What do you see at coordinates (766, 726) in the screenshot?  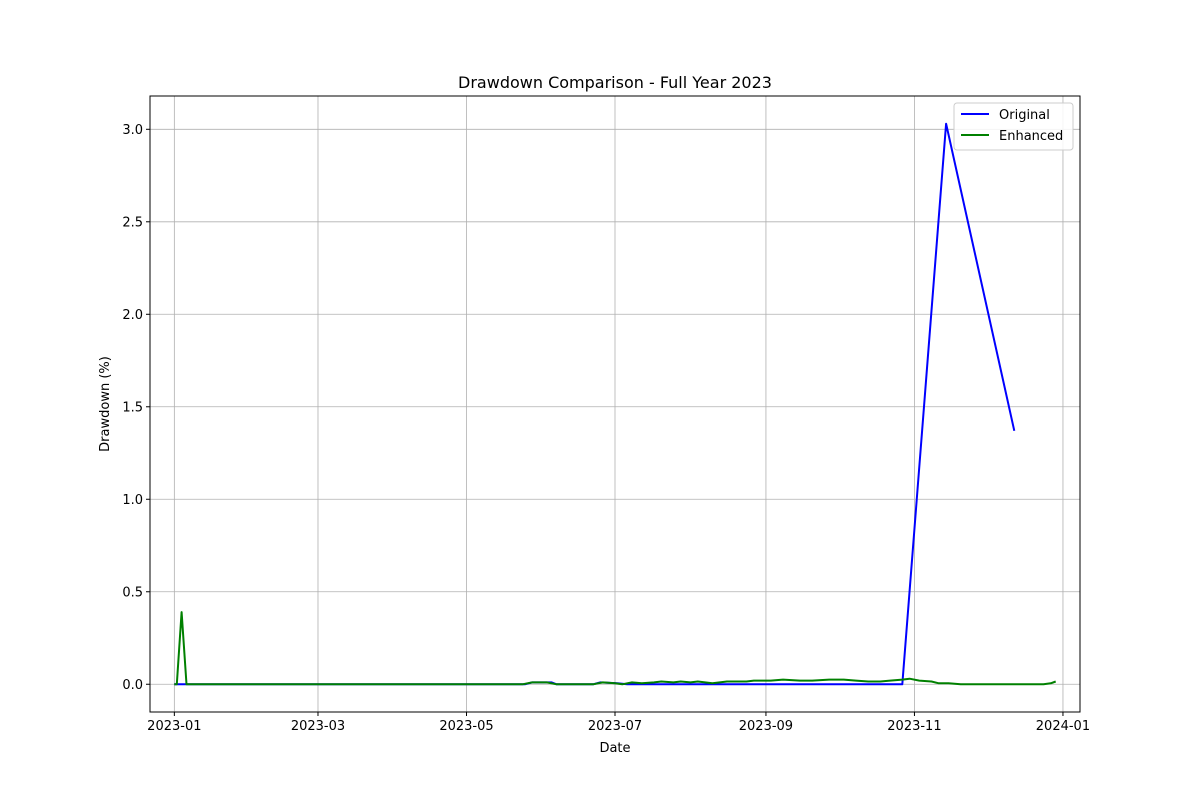 I see `x-tick-label: 2023-09` at bounding box center [766, 726].